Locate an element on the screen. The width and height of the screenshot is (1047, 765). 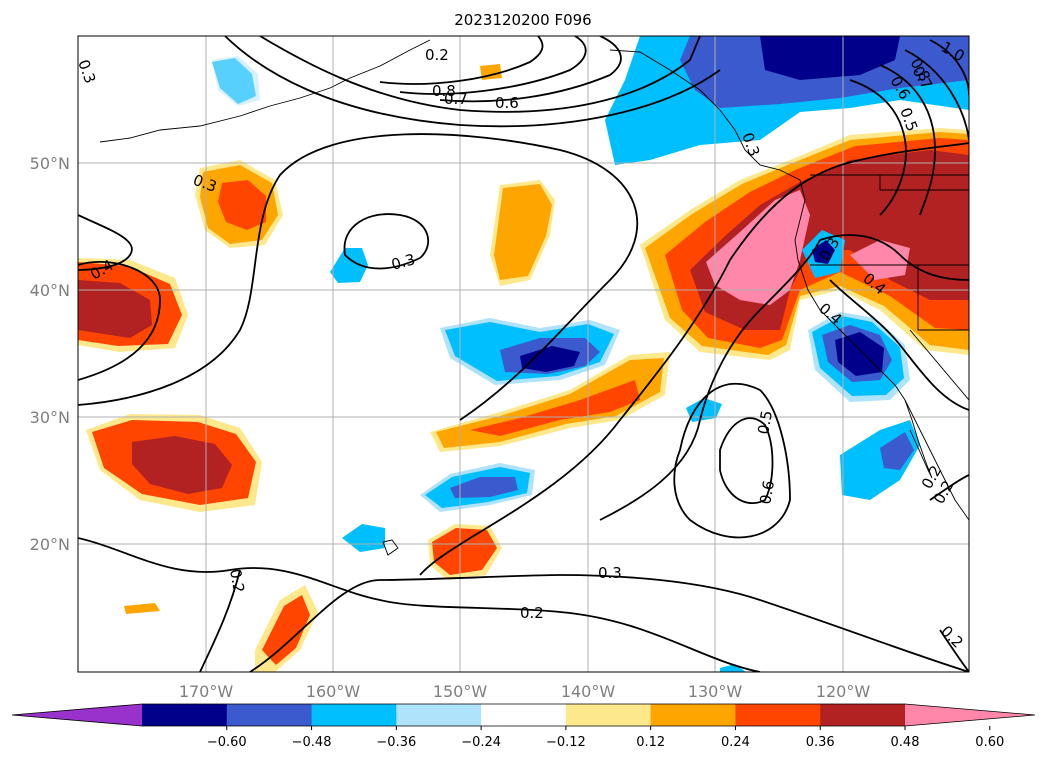
positive-anomaly-small-south is located at coordinates (142, 608).